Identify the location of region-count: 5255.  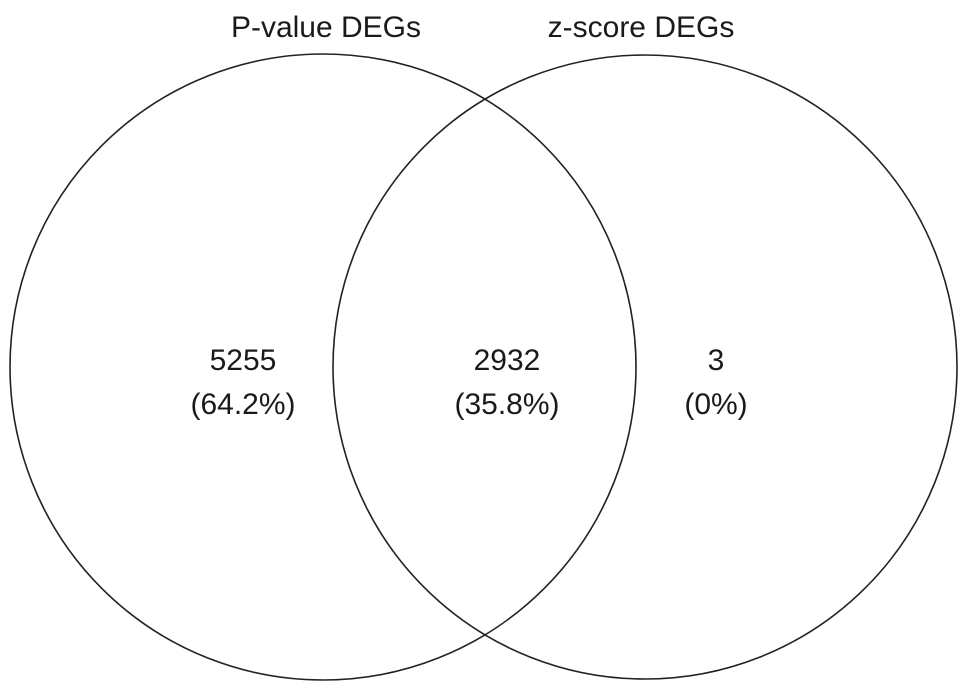
(243, 360).